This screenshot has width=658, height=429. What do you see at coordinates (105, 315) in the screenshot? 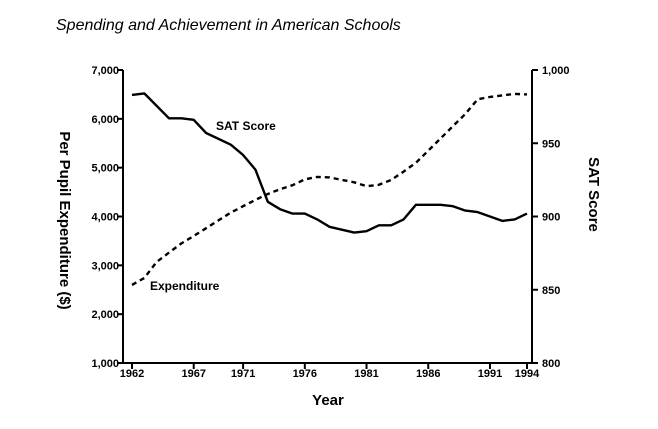
I see `y-left-tick-label: 2,000` at bounding box center [105, 315].